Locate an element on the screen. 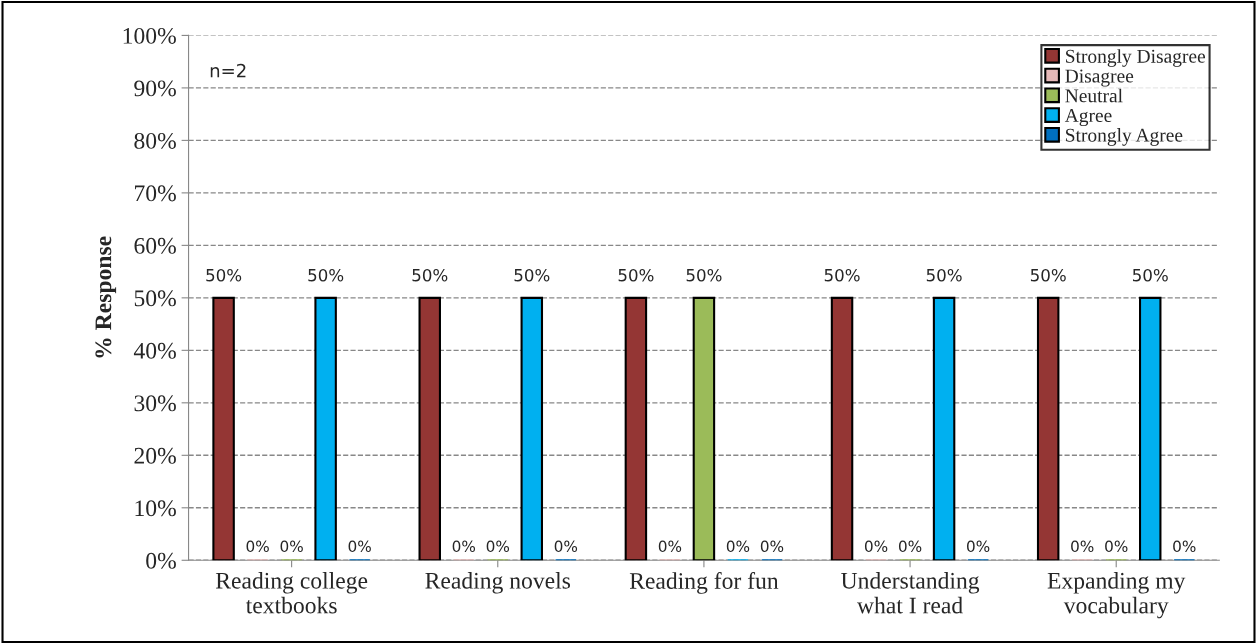 This screenshot has width=1257, height=644. y-tick-label: 80% is located at coordinates (155, 140).